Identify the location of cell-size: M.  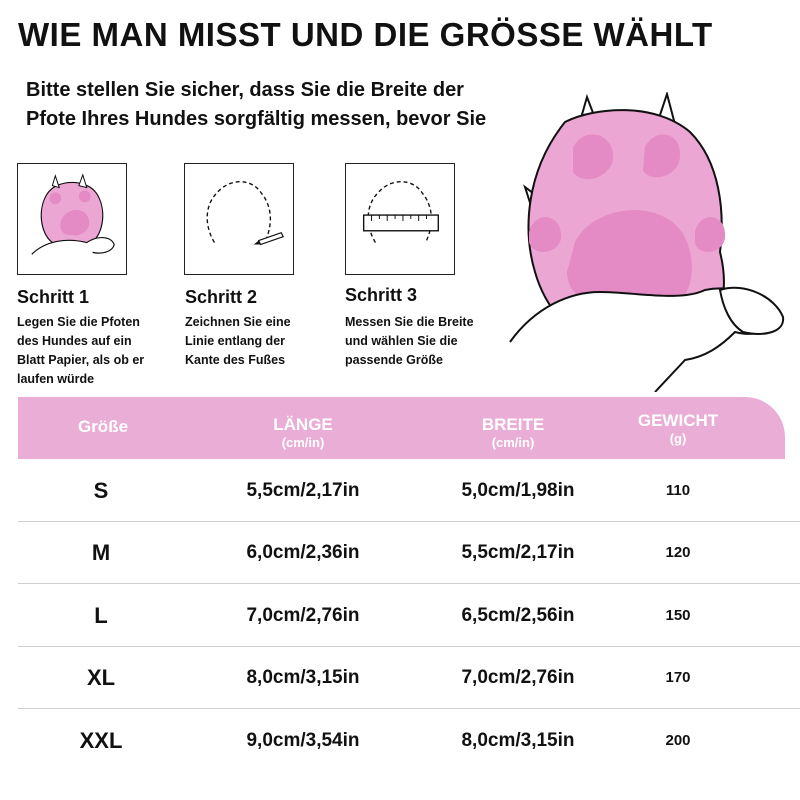
(101, 552).